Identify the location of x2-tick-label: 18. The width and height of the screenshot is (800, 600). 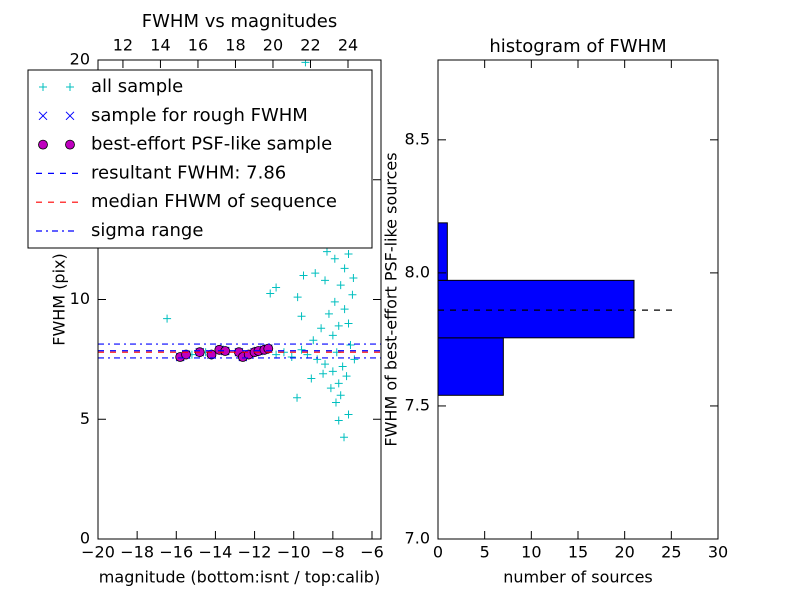
(235, 45).